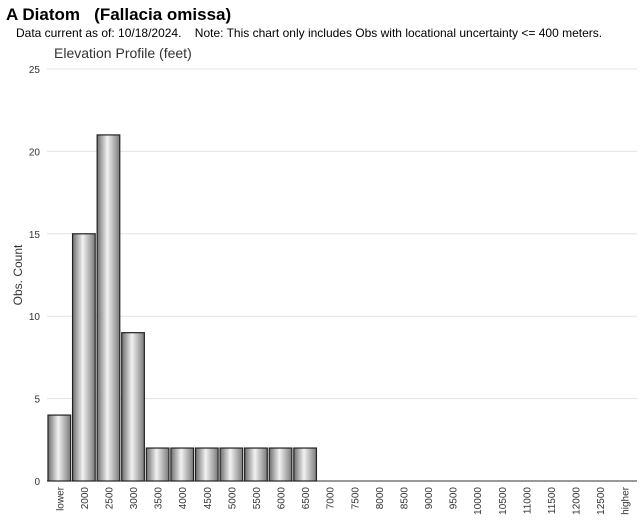  I want to click on x-tick-label: 6500, so click(306, 498).